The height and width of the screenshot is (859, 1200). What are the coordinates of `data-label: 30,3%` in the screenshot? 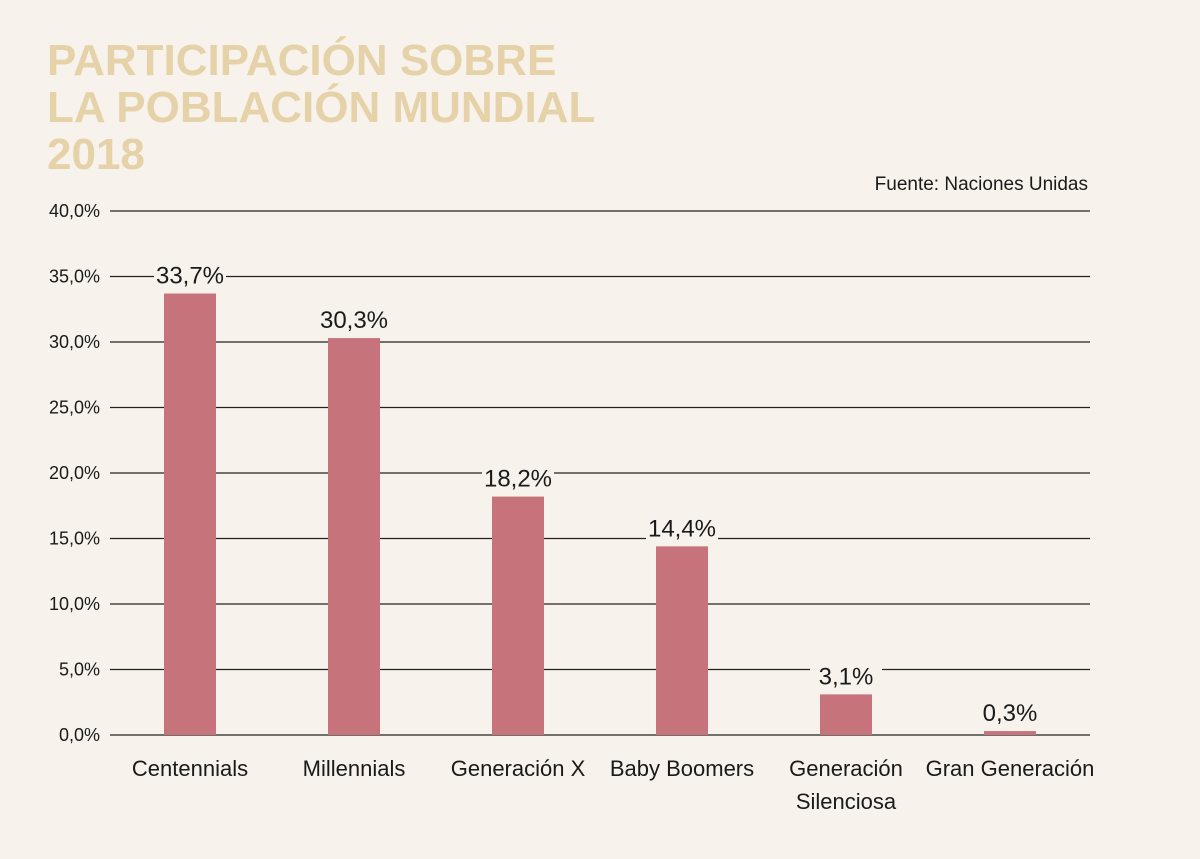 It's located at (354, 320).